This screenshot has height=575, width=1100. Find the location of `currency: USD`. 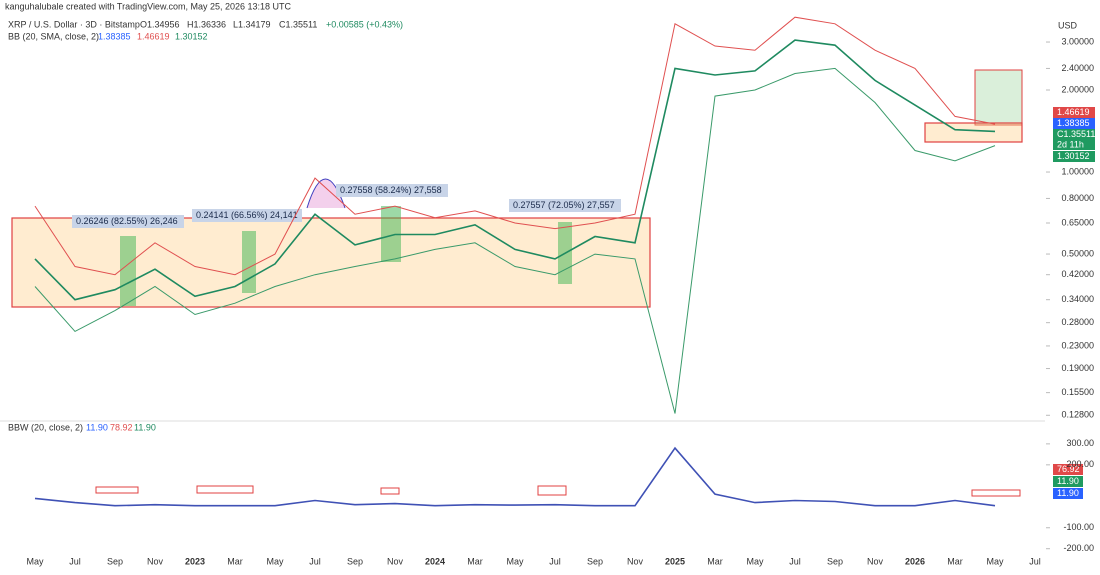

currency: USD is located at coordinates (1068, 25).